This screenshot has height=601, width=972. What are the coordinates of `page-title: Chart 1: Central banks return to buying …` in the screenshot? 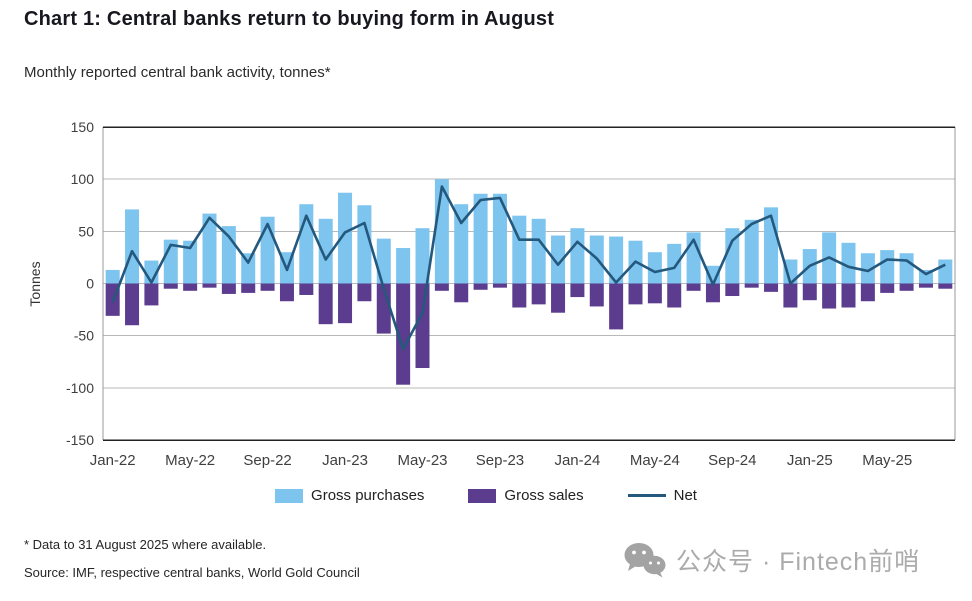 It's located at (289, 19).